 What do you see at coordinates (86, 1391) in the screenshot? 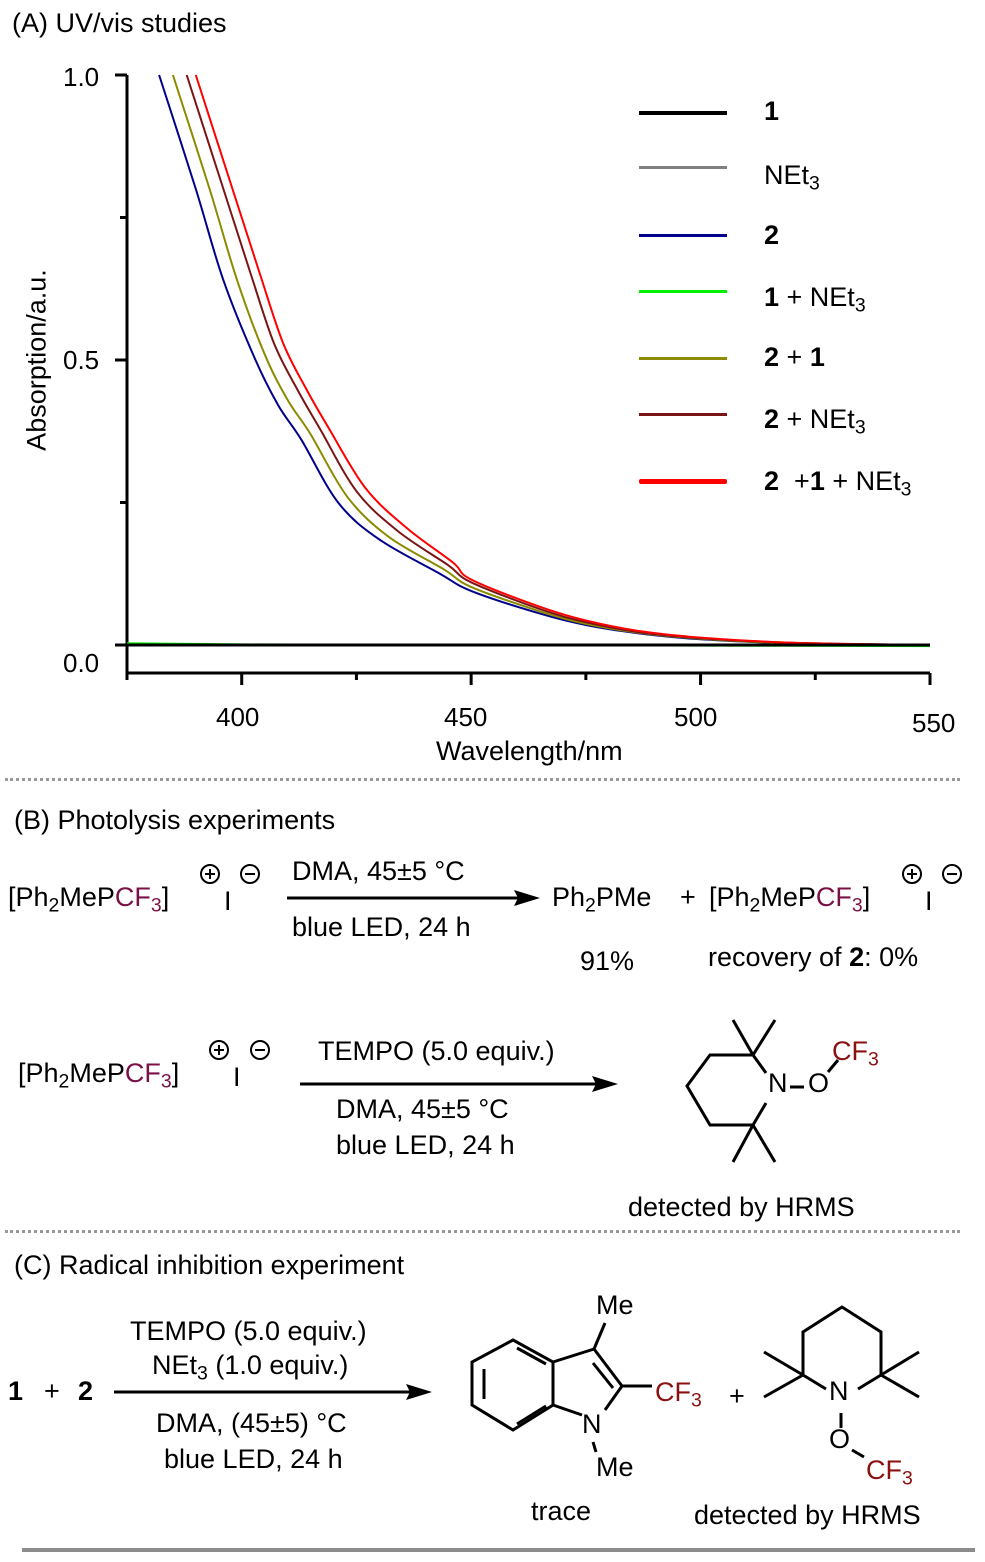
I see `reactant-2: 2` at bounding box center [86, 1391].